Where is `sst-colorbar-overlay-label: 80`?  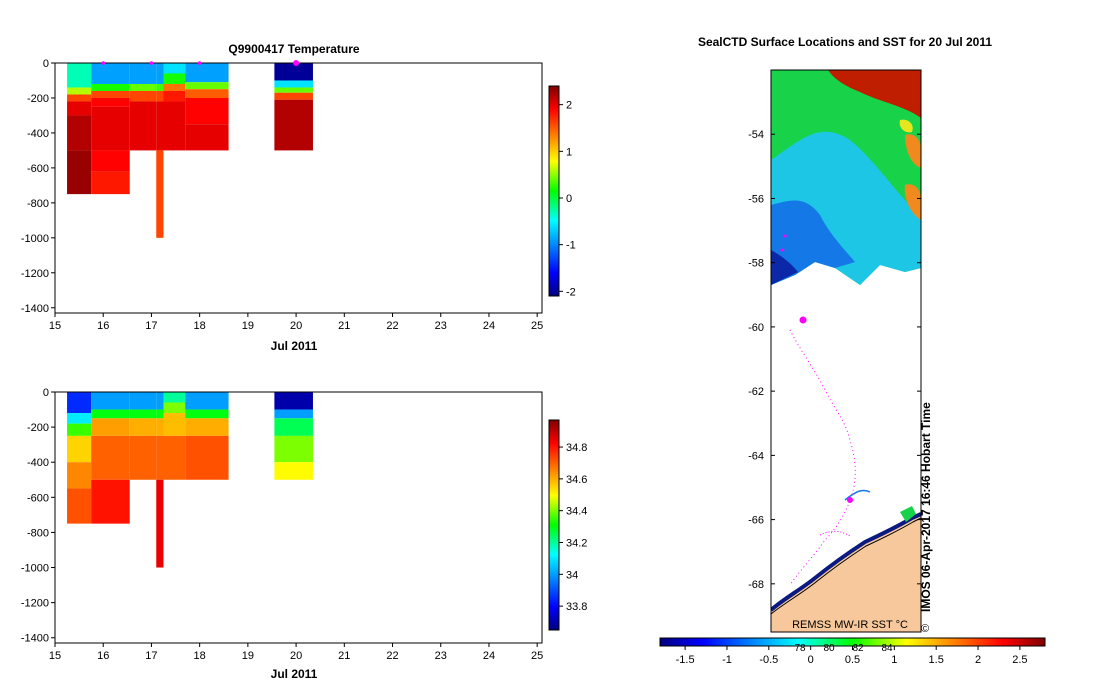 sst-colorbar-overlay-label: 80 is located at coordinates (829, 648).